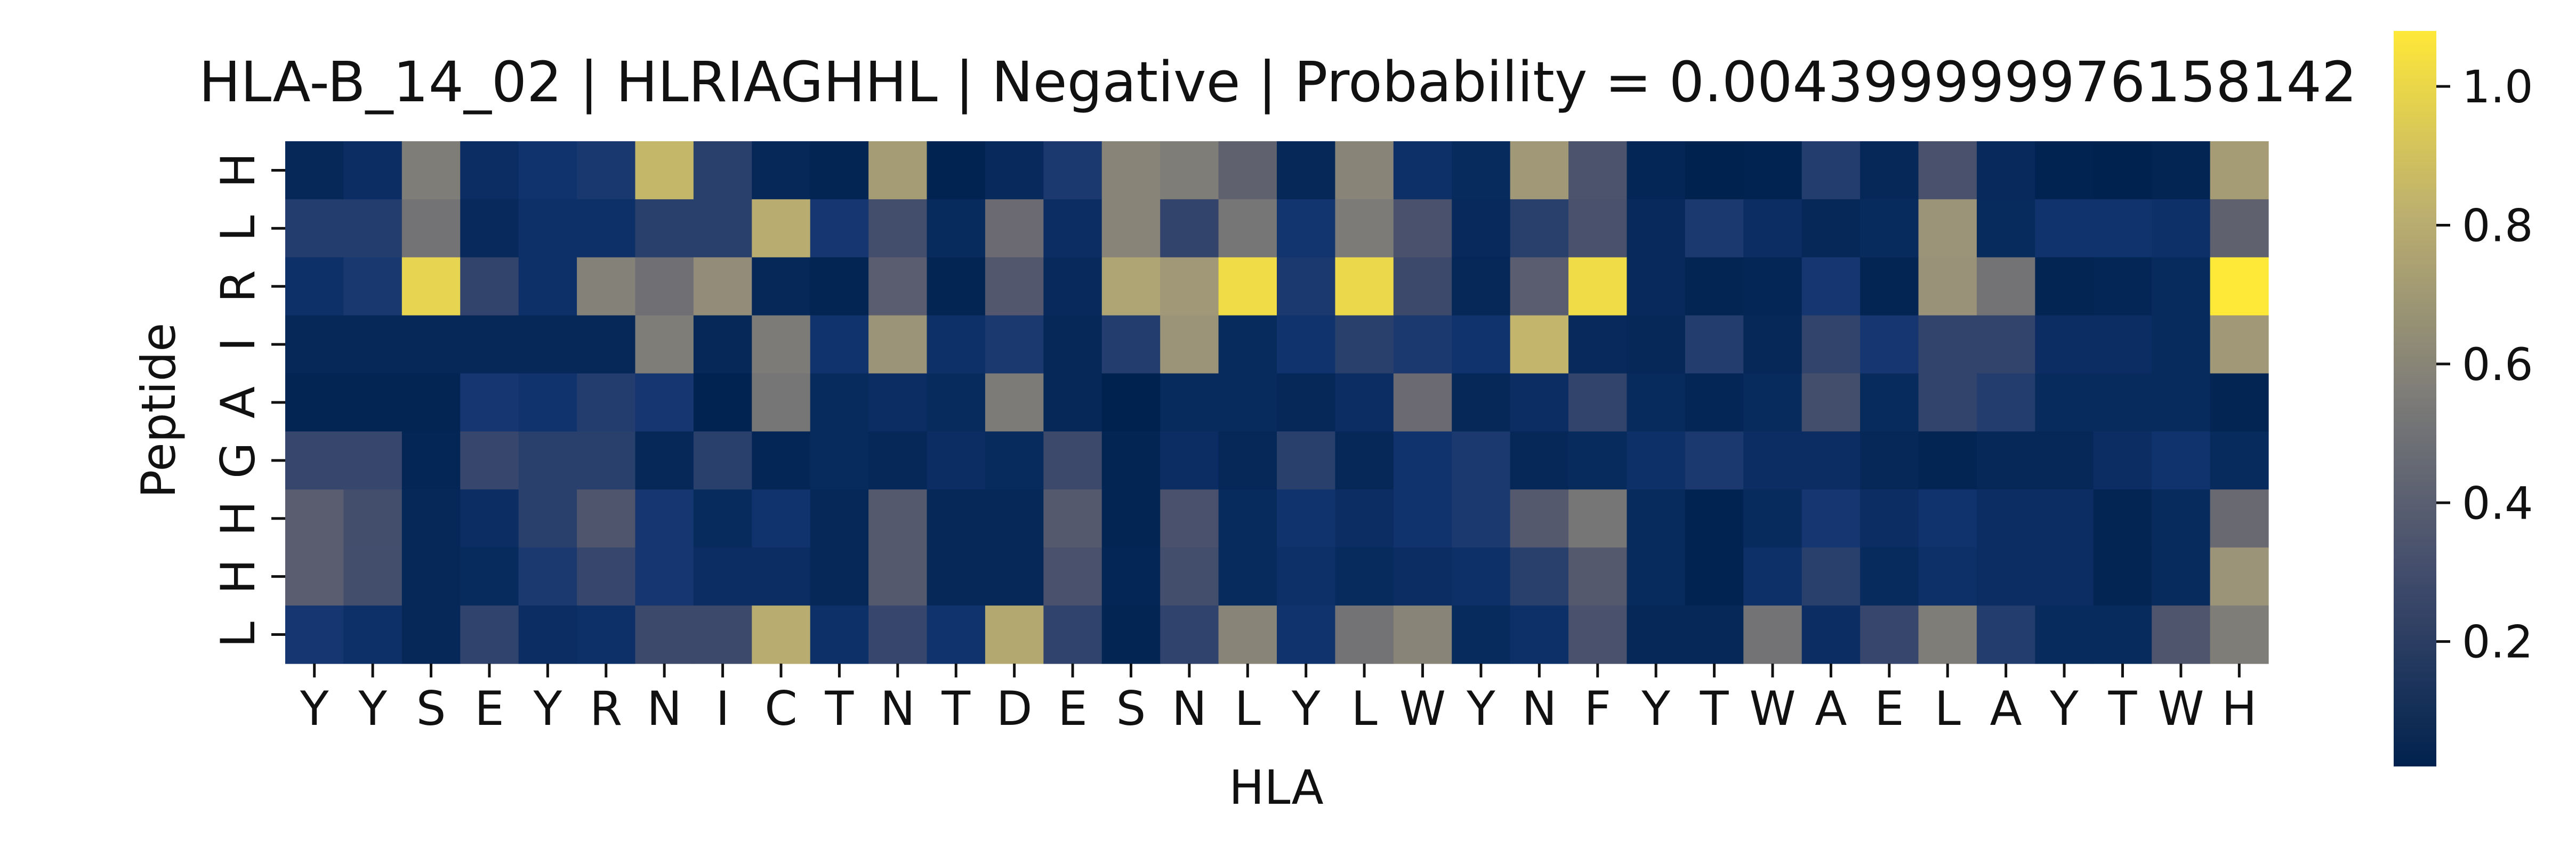 This screenshot has height=848, width=2576. Describe the element at coordinates (840, 708) in the screenshot. I see `x-tick-label: T` at that location.